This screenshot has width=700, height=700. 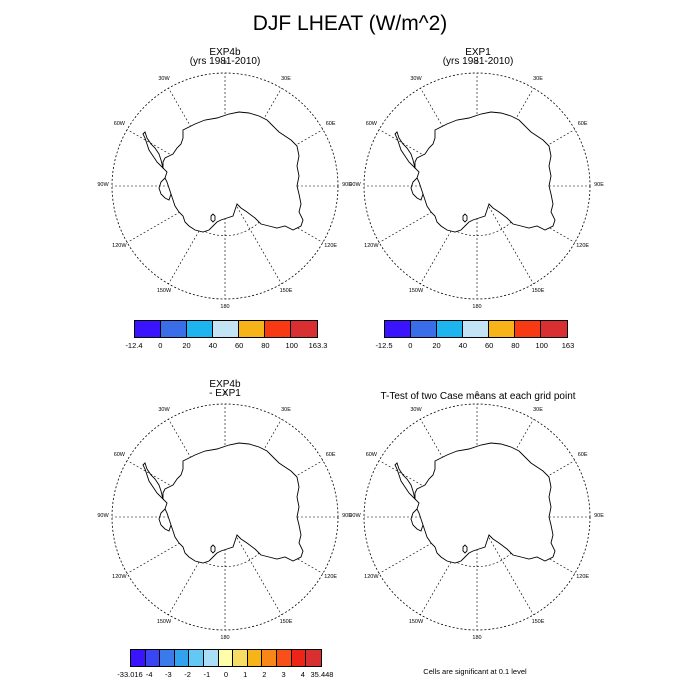 What do you see at coordinates (134, 345) in the screenshot?
I see `colorbar-tick-label: -12.4` at bounding box center [134, 345].